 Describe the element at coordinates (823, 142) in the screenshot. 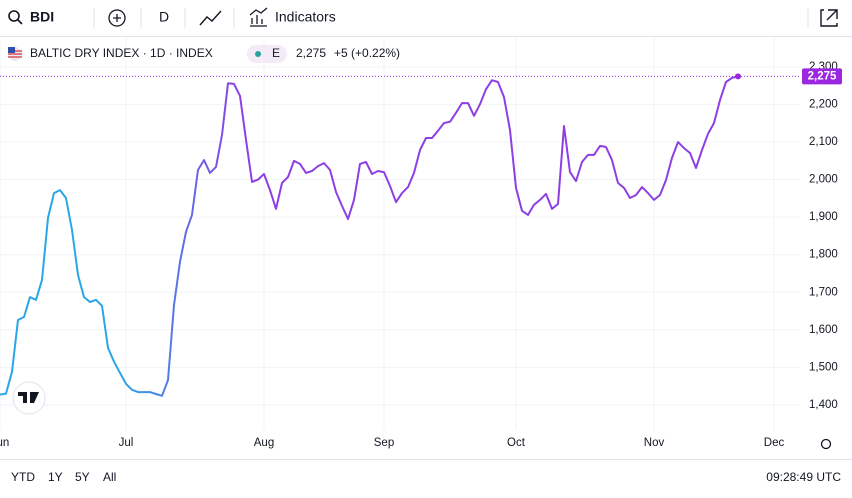

I see `y-tick-label: 2,100` at that location.